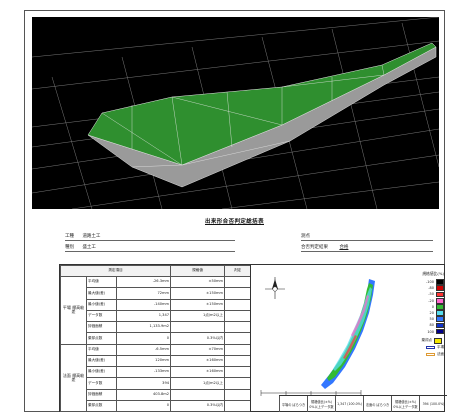  What do you see at coordinates (69, 247) in the screenshot?
I see `info-category-label: 種別` at bounding box center [69, 247].